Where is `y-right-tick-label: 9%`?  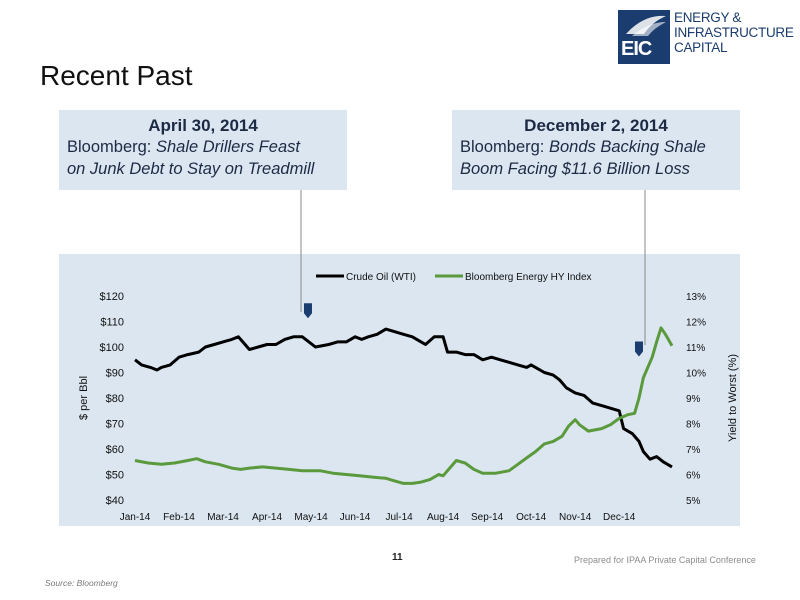 y-right-tick-label: 9% is located at coordinates (693, 399).